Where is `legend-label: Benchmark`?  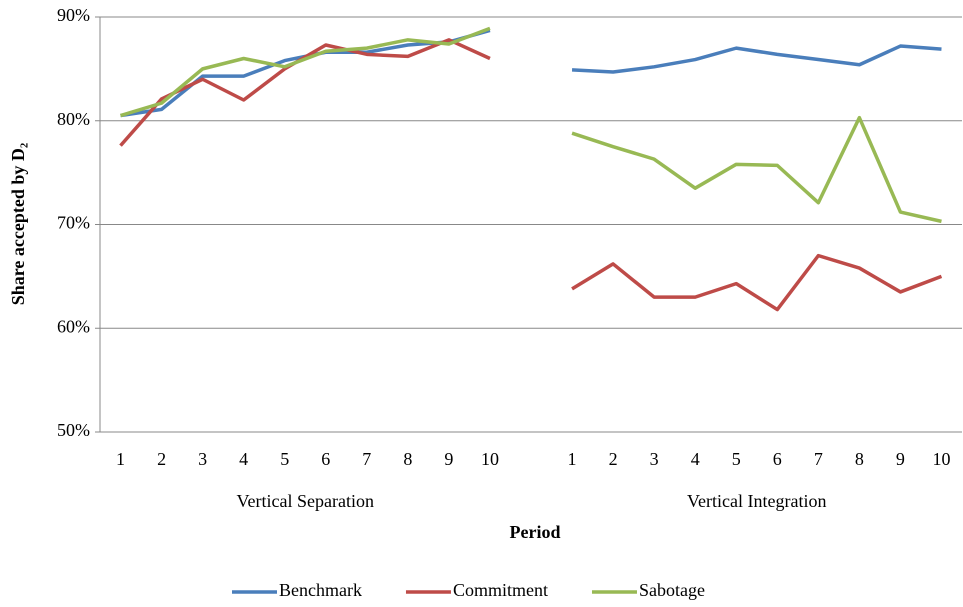 legend-label: Benchmark is located at coordinates (320, 590).